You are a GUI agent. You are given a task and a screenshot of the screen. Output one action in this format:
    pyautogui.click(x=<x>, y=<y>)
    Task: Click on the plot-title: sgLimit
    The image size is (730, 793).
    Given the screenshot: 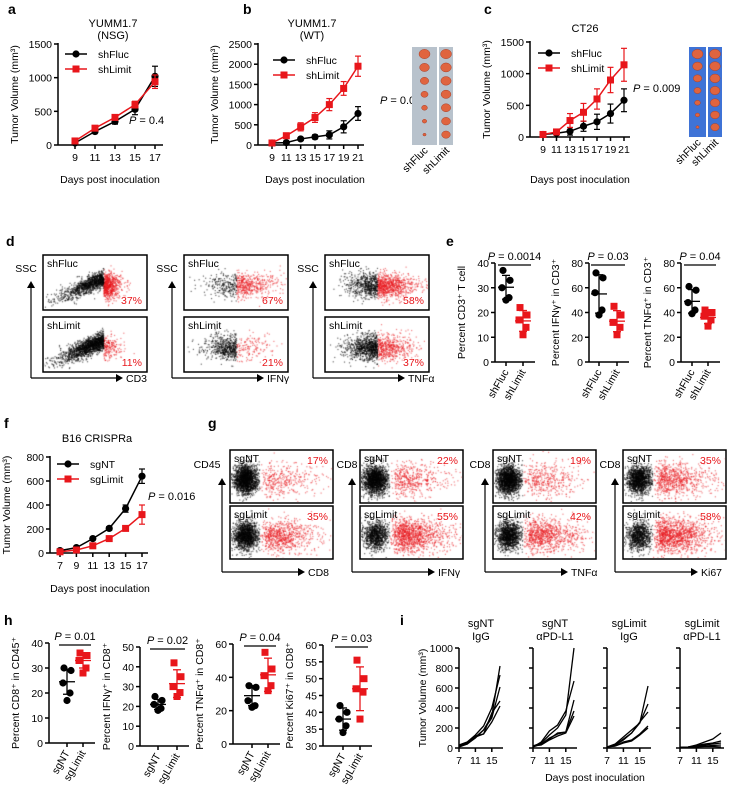 What is the action you would take?
    pyautogui.click(x=629, y=624)
    